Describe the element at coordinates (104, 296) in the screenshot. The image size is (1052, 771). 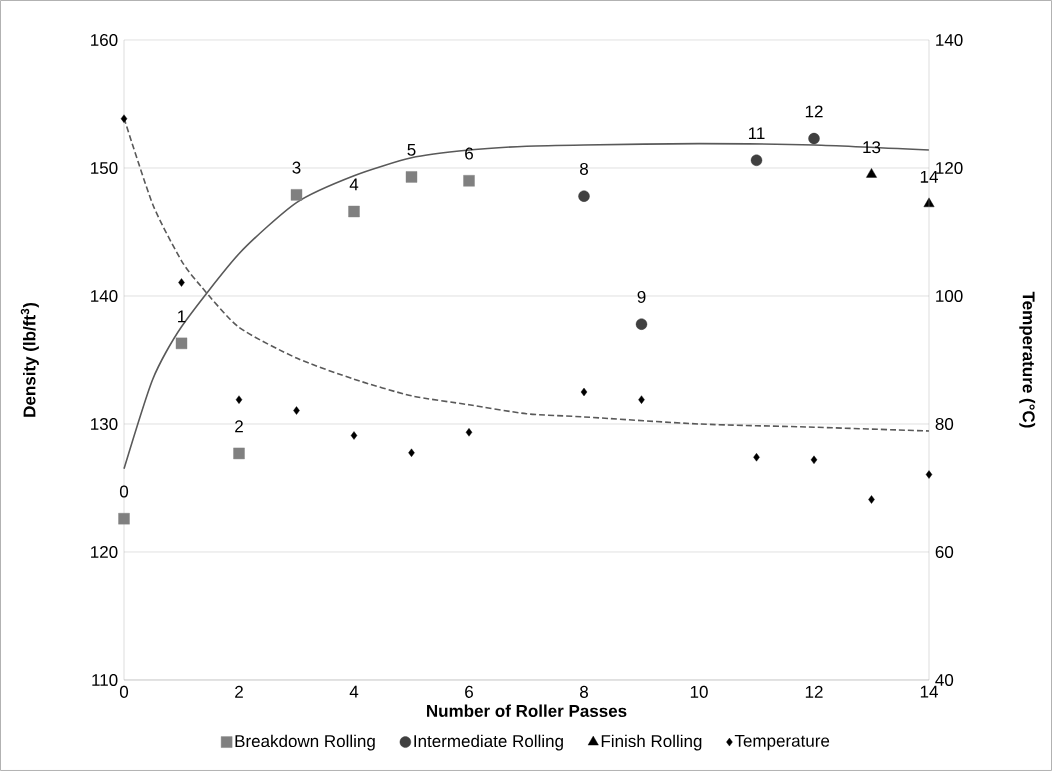
I see `y-tick-label: 140` at that location.